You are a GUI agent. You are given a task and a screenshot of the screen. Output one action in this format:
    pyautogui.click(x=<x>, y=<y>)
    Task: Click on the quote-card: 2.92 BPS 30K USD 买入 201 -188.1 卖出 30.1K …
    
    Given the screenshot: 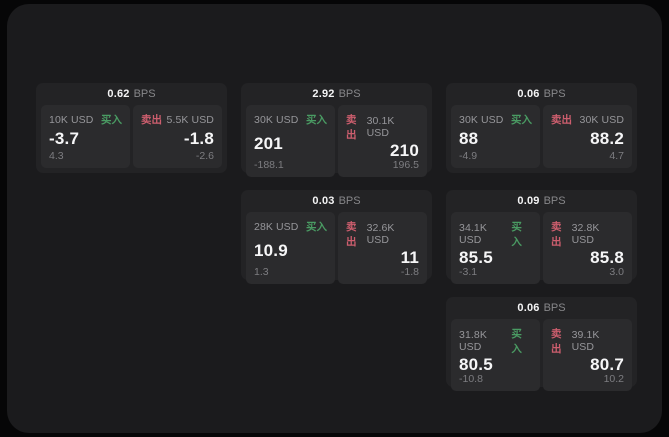 What is the action you would take?
    pyautogui.click(x=336, y=130)
    